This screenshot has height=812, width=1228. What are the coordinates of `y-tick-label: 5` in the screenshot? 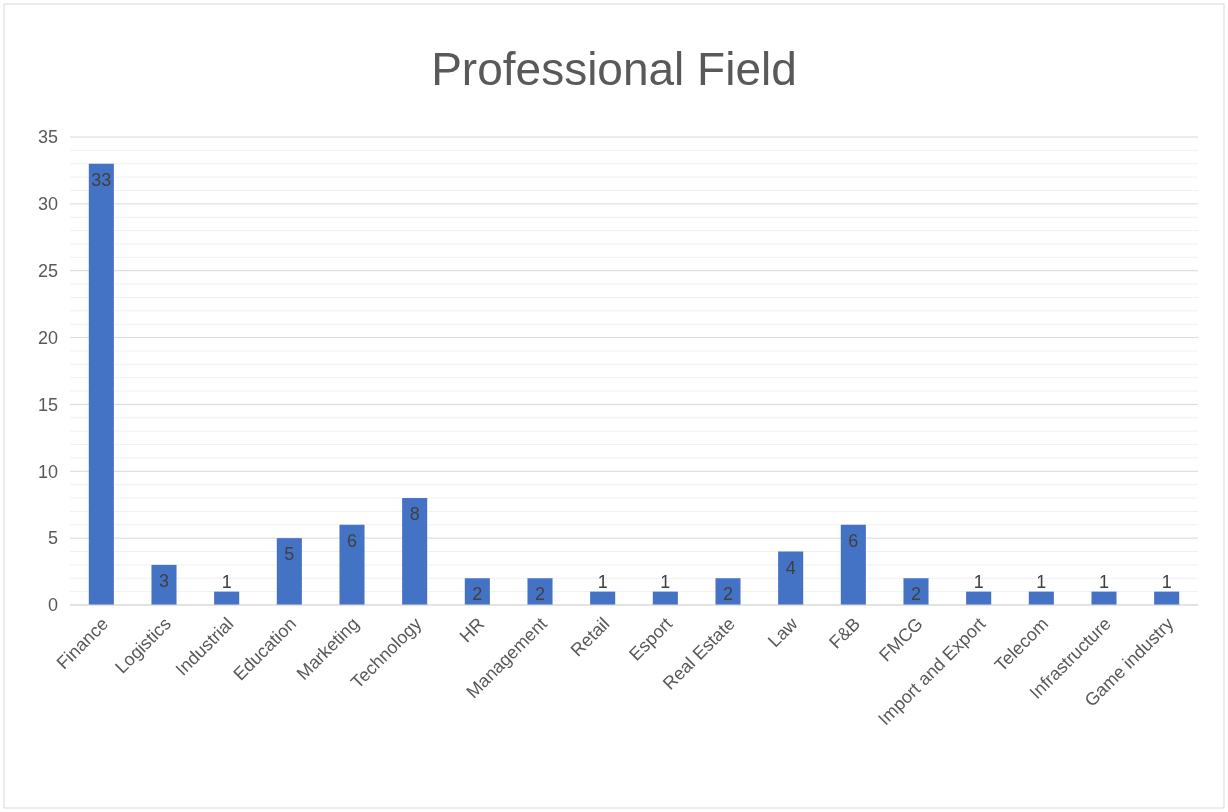 It's located at (52, 538).